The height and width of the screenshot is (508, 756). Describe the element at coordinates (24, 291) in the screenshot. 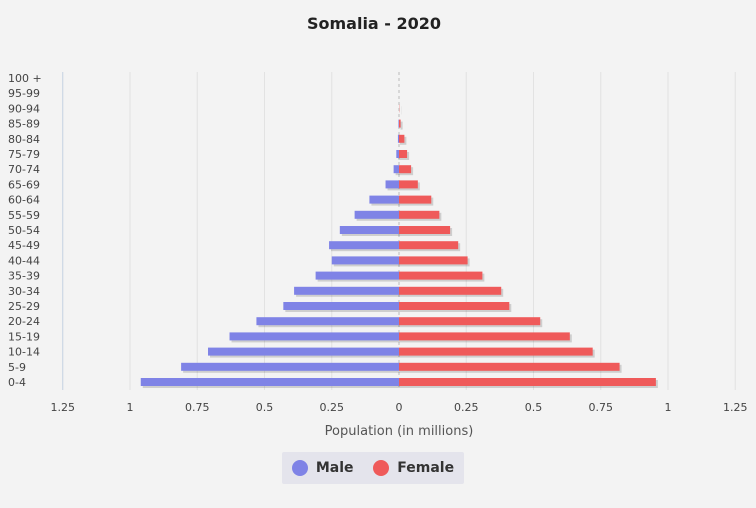

I see `y-tick-label: 30-34` at that location.